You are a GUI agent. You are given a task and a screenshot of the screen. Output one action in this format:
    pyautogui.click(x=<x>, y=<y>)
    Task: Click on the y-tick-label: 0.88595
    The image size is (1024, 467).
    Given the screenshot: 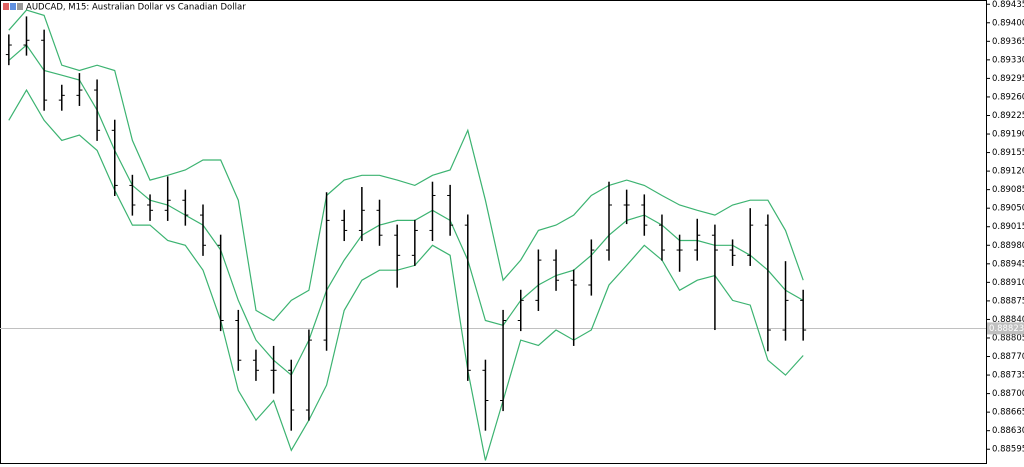 What is the action you would take?
    pyautogui.click(x=1008, y=450)
    